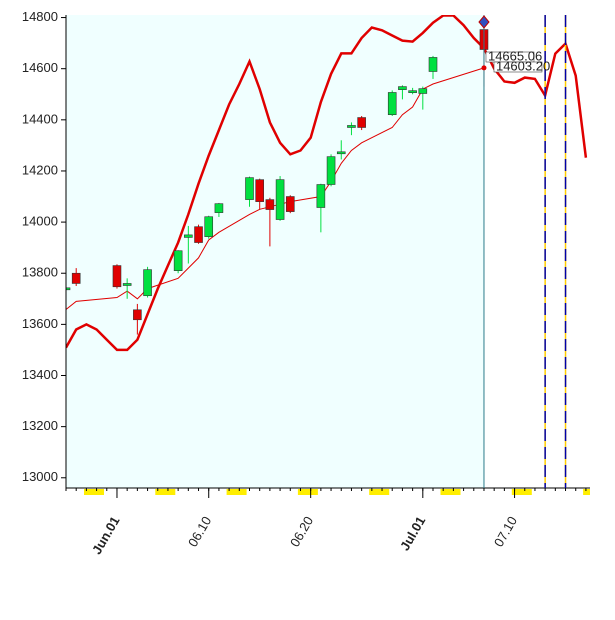 The image size is (615, 620). What do you see at coordinates (40, 476) in the screenshot?
I see `y-tick-label: 13000` at bounding box center [40, 476].